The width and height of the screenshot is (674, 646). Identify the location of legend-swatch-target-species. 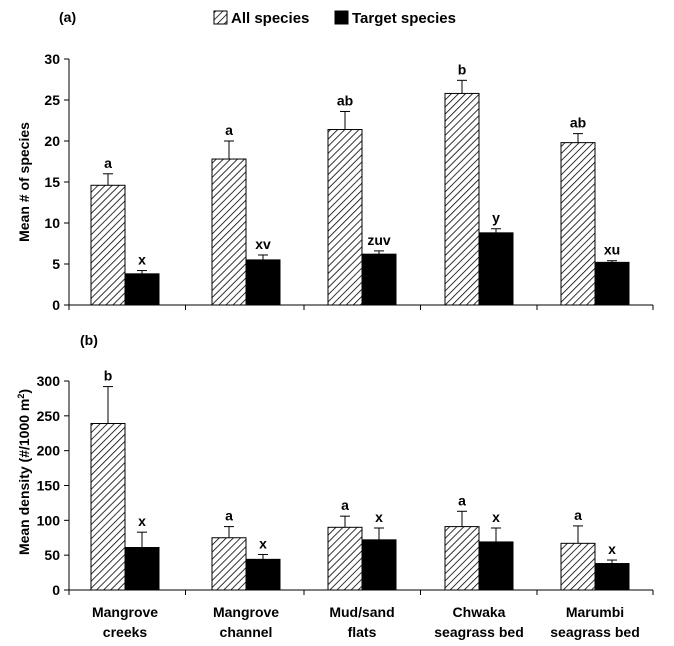
(341, 17).